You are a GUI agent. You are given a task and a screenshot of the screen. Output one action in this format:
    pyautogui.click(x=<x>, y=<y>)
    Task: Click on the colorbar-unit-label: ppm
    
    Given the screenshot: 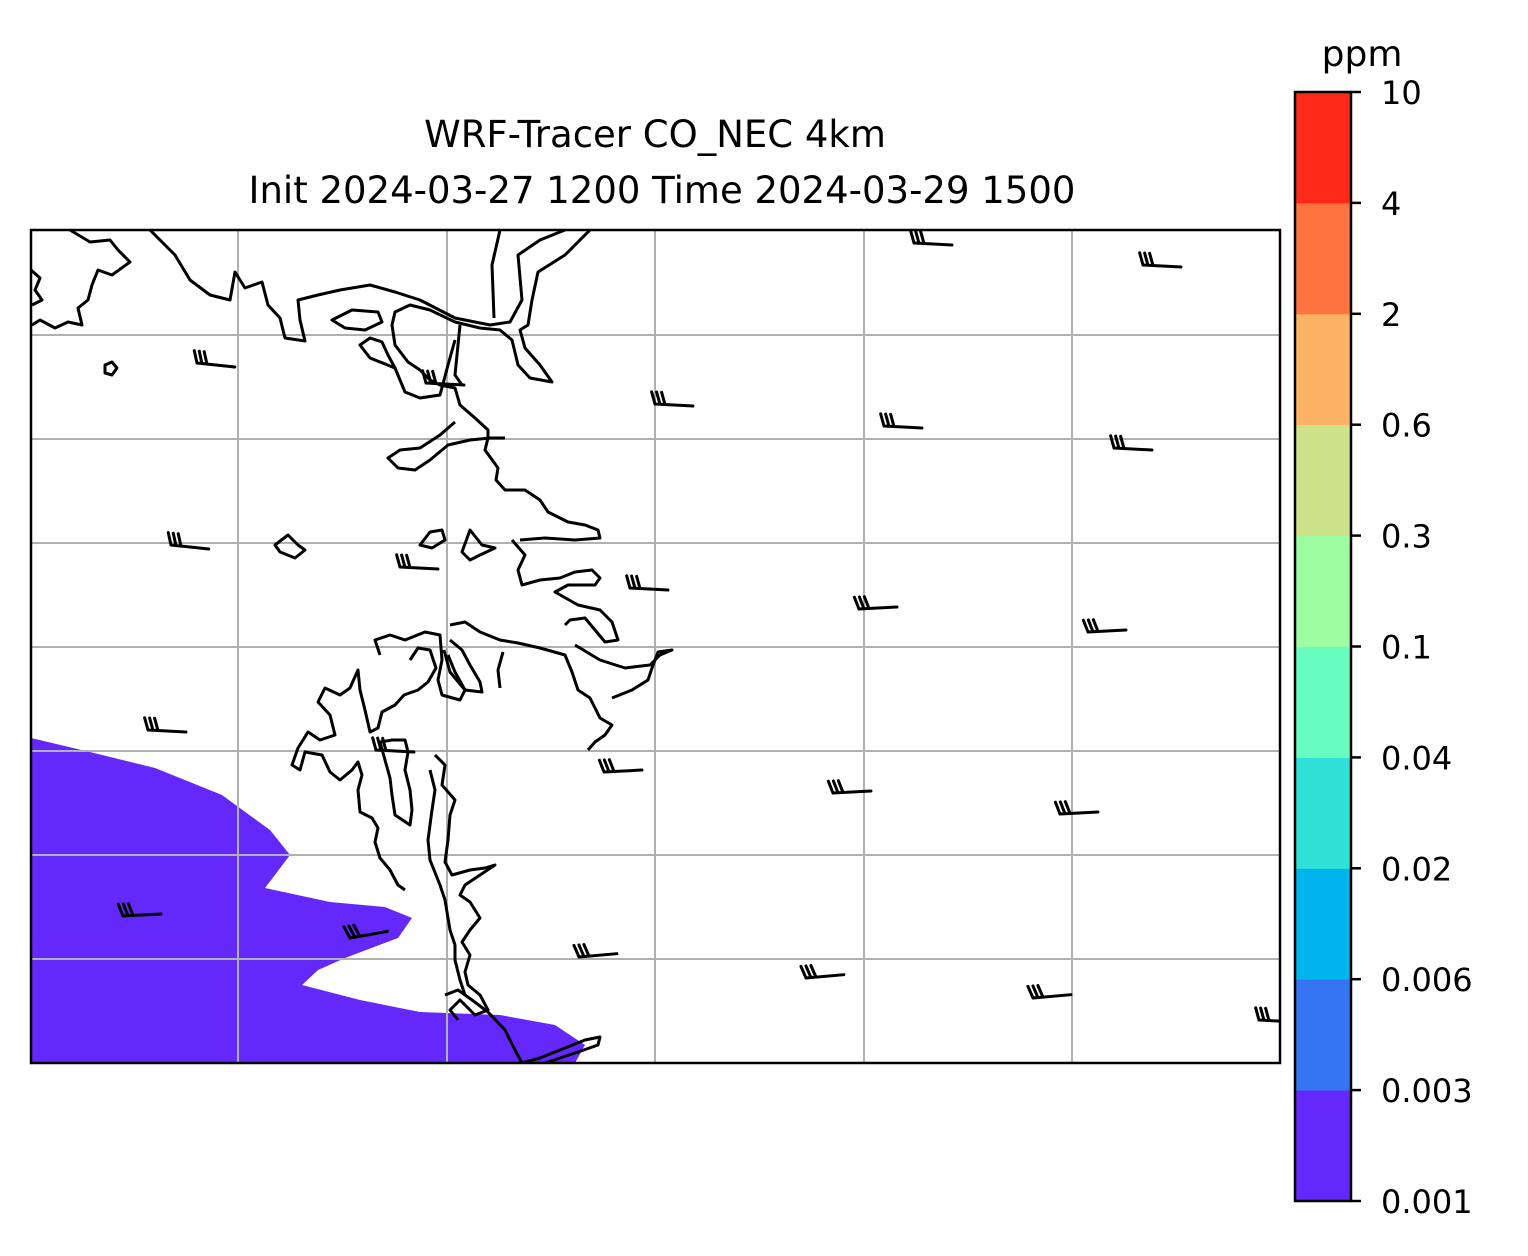 What is the action you would take?
    pyautogui.click(x=1362, y=54)
    